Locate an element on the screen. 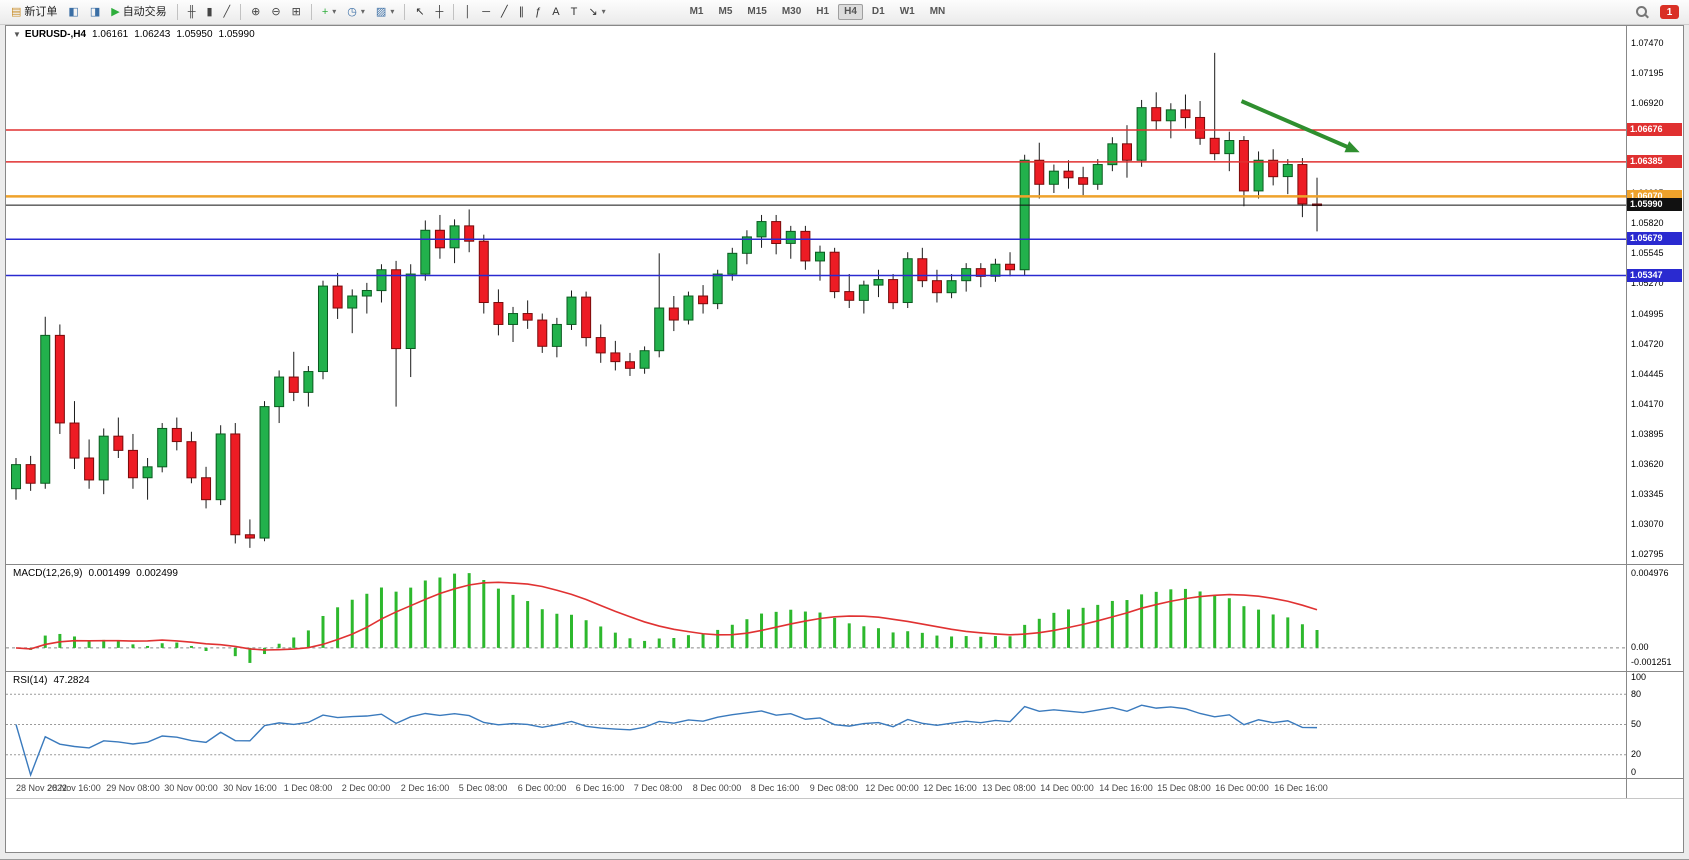  tf-h4: H4 is located at coordinates (850, 12).